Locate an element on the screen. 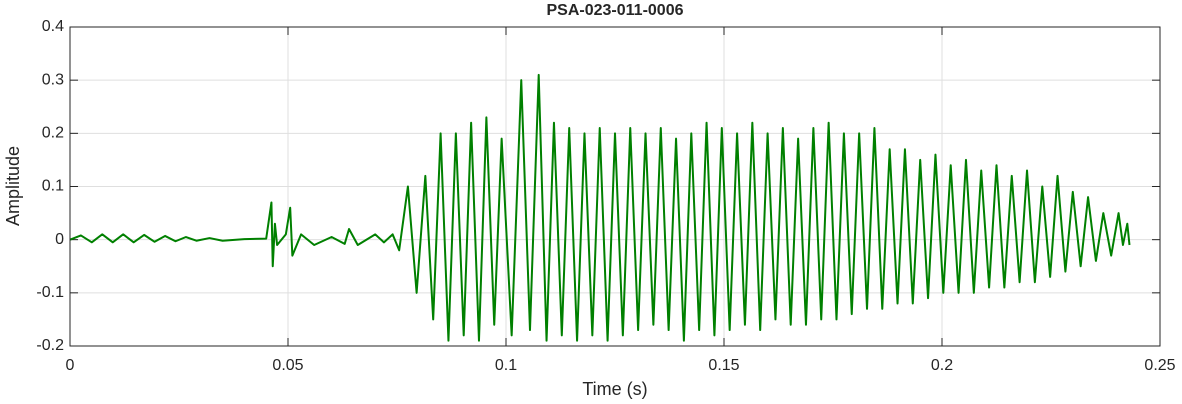 The height and width of the screenshot is (404, 1182). x-tick-label: 0 is located at coordinates (70, 365).